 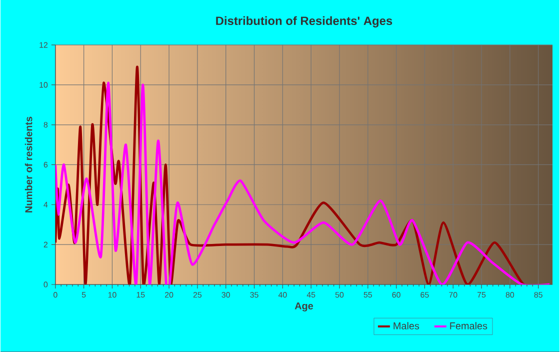 I want to click on y-axis-title: Number of residents, so click(x=28, y=164).